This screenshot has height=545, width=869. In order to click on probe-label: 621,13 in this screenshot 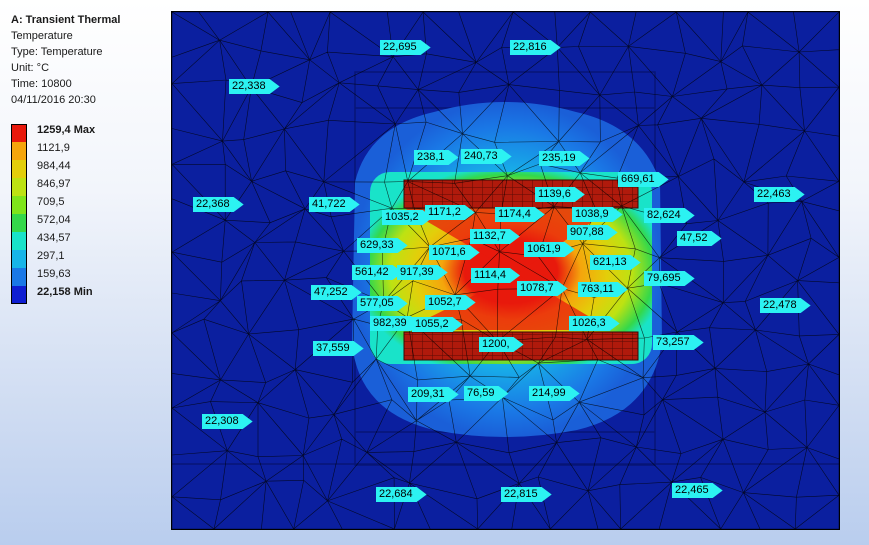, I will do `click(615, 262)`.